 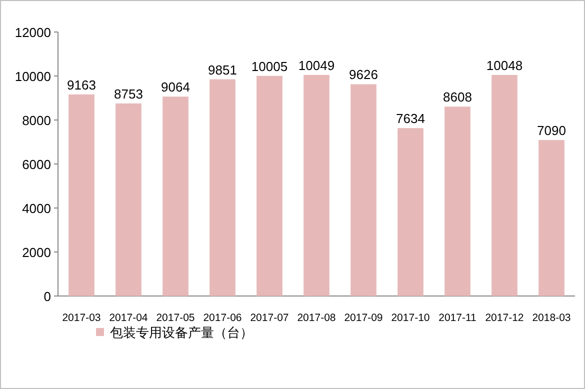 I want to click on data-label: 9163, so click(x=81, y=84).